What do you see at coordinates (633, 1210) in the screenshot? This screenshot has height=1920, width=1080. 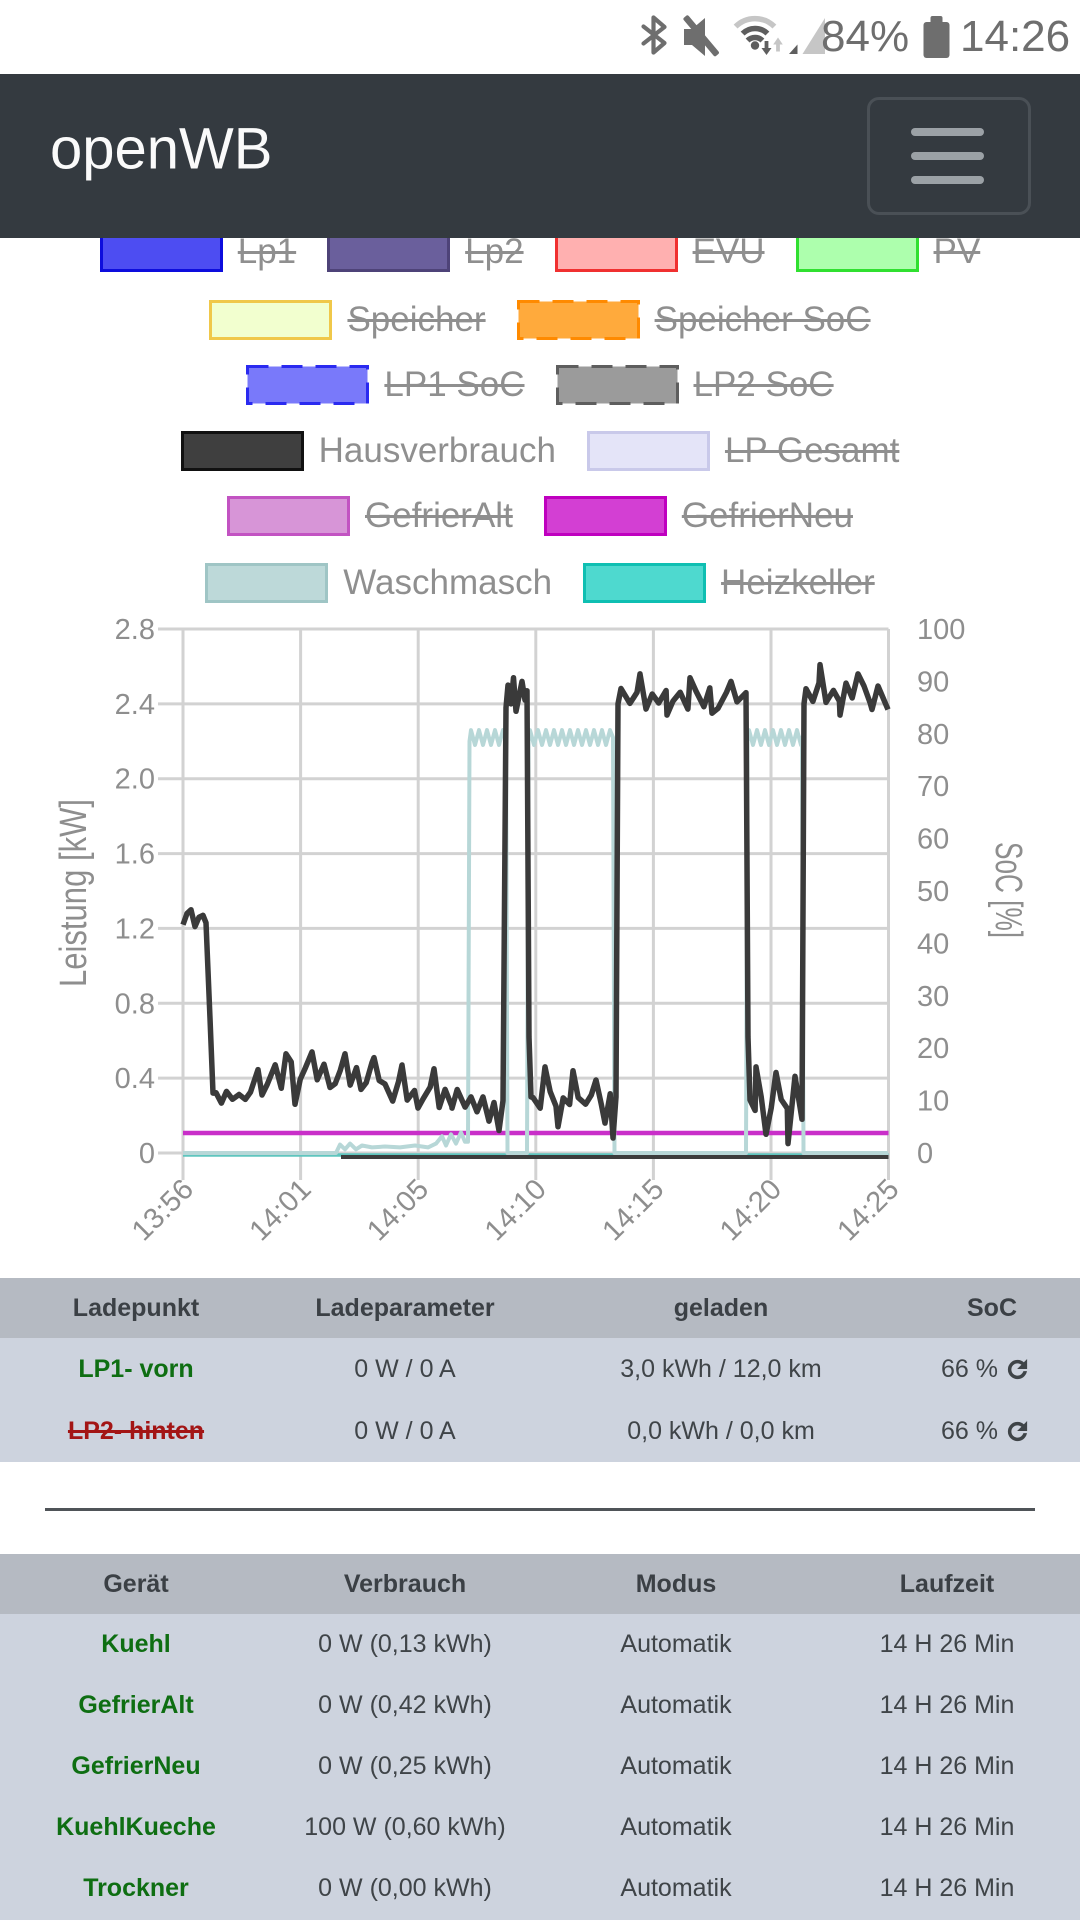 I see `svg-text: 14:15` at bounding box center [633, 1210].